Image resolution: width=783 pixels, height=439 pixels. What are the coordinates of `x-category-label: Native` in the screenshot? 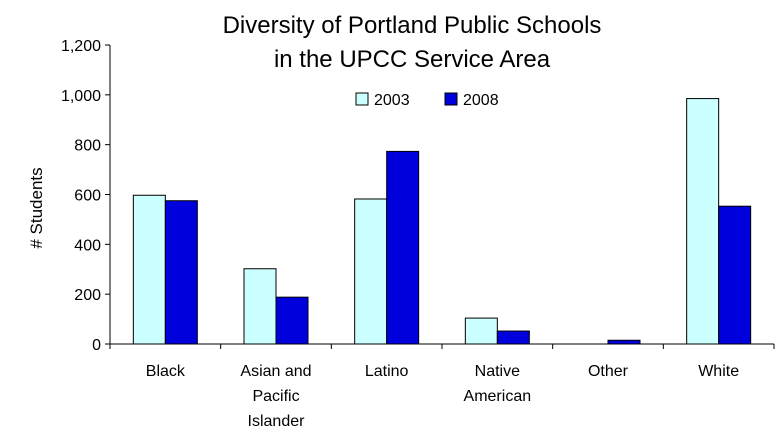 It's located at (497, 371).